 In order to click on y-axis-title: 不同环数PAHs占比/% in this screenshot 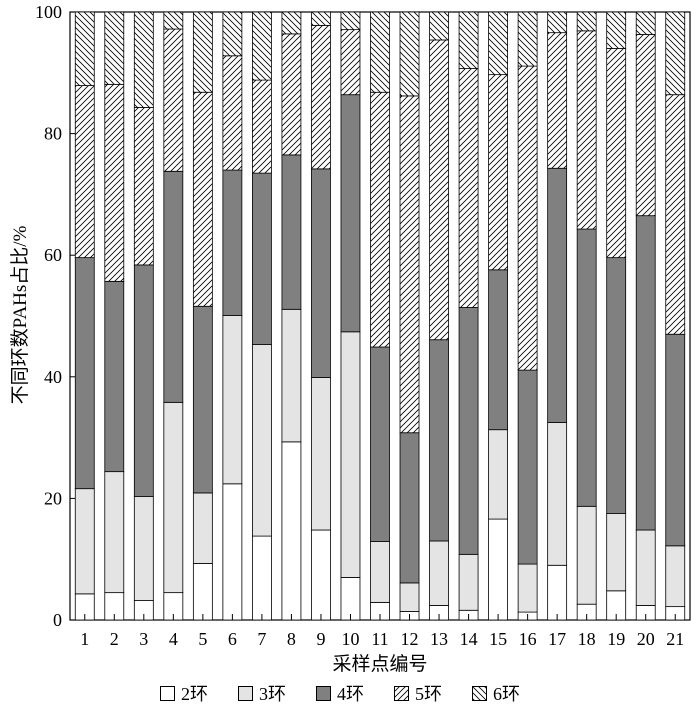, I will do `click(20, 314)`.